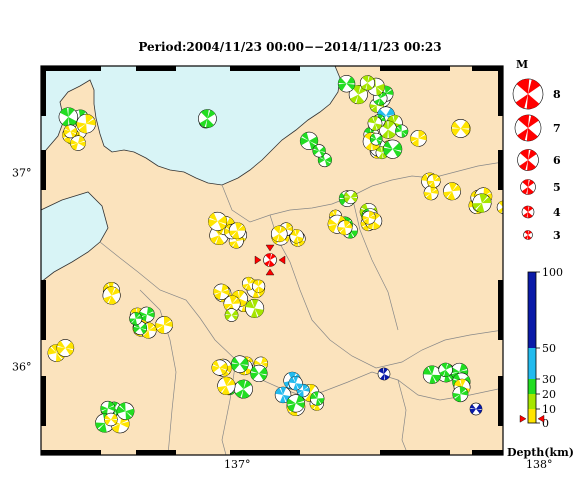 The height and width of the screenshot is (500, 580). Describe the element at coordinates (557, 212) in the screenshot. I see `magnitude-legend-label: 4` at that location.